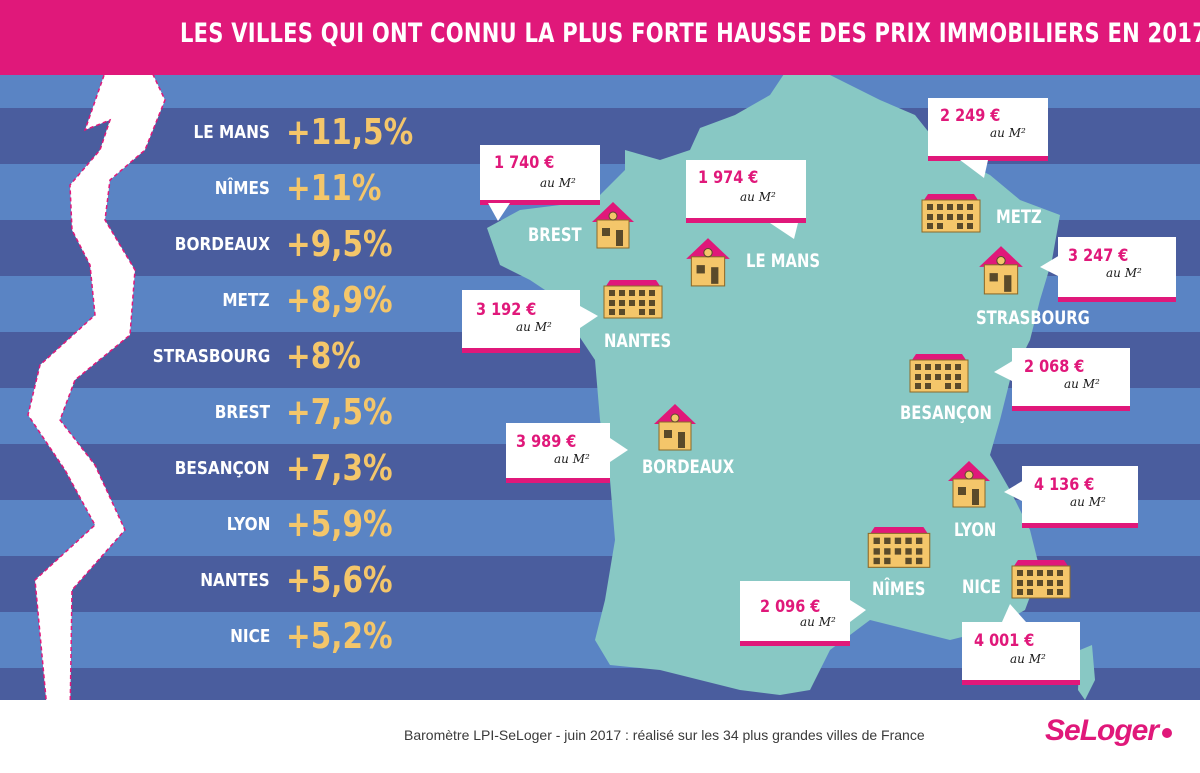  What do you see at coordinates (96, 367) in the screenshot?
I see `rising-arrow` at bounding box center [96, 367].